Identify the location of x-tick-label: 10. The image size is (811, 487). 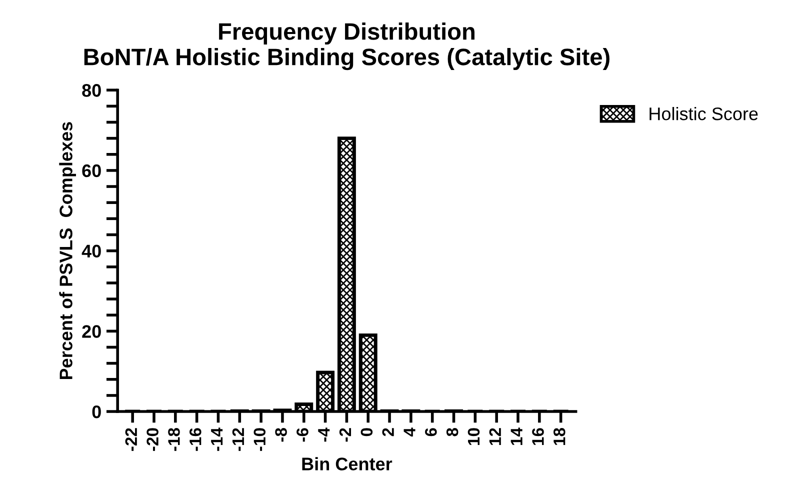
(474, 436).